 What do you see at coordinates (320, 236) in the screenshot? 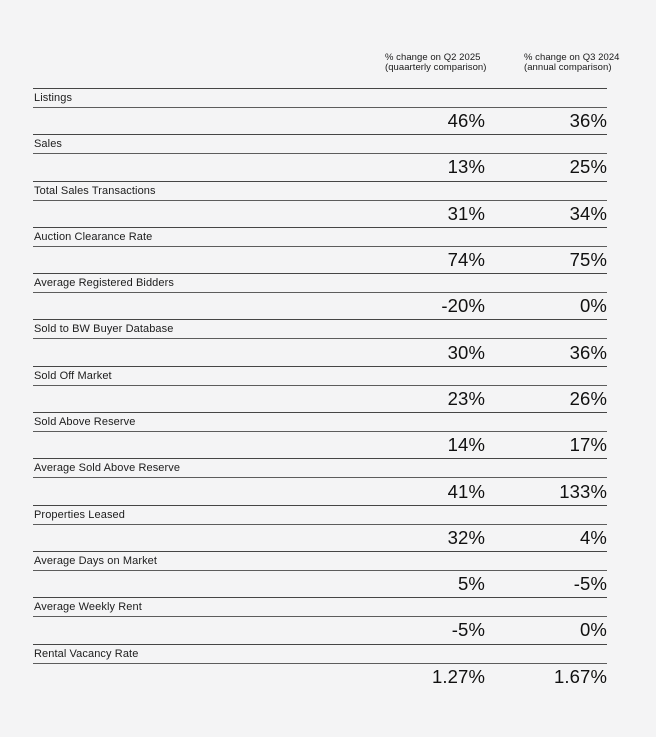
I see `metric-label-row: Auction Clearance Rate` at bounding box center [320, 236].